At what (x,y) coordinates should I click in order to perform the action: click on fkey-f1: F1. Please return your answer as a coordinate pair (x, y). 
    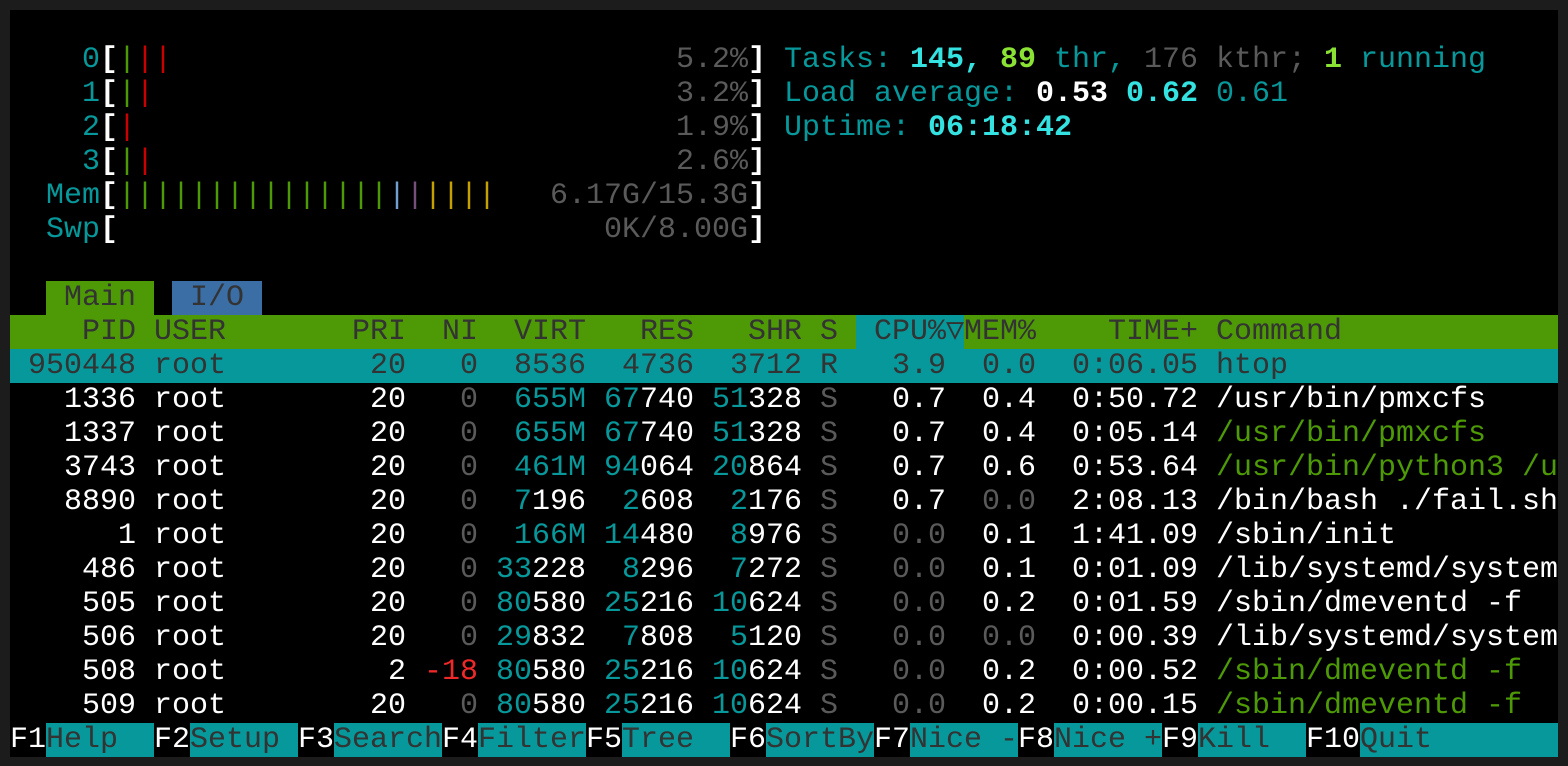
    Looking at the image, I should click on (28, 740).